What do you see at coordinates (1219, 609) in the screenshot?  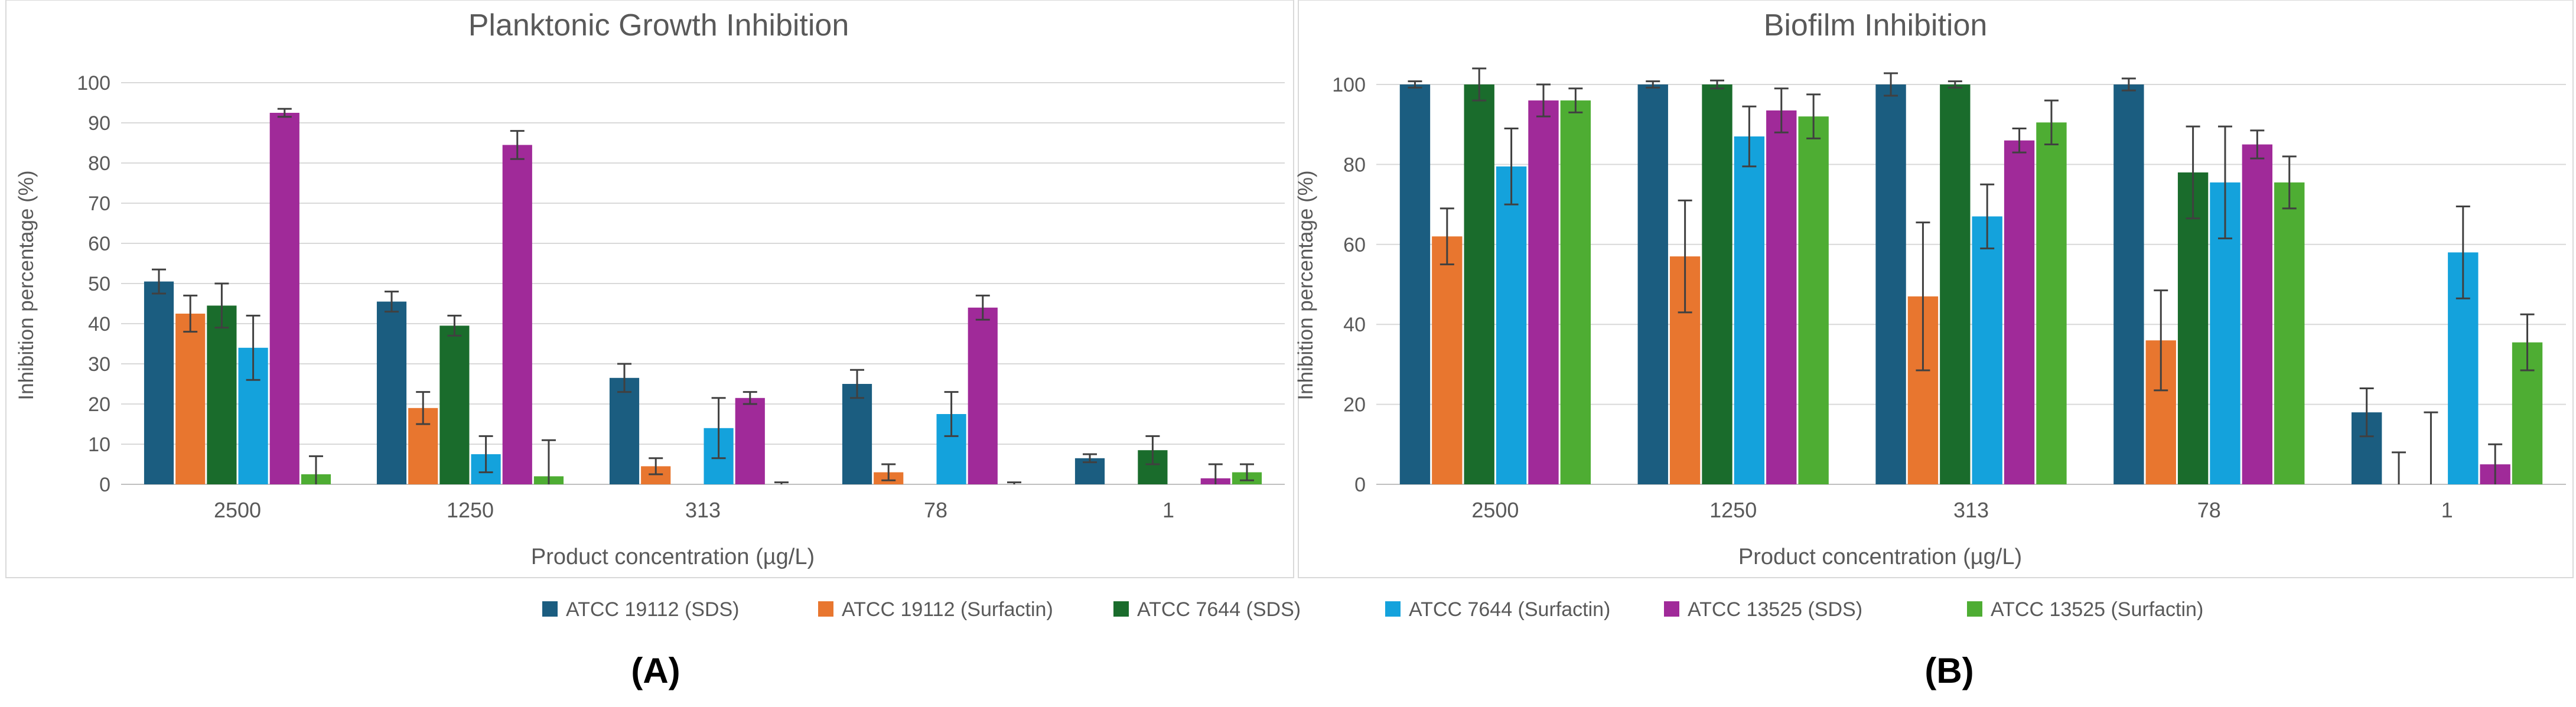 I see `legend-label: ATCC 7644 (SDS)` at bounding box center [1219, 609].